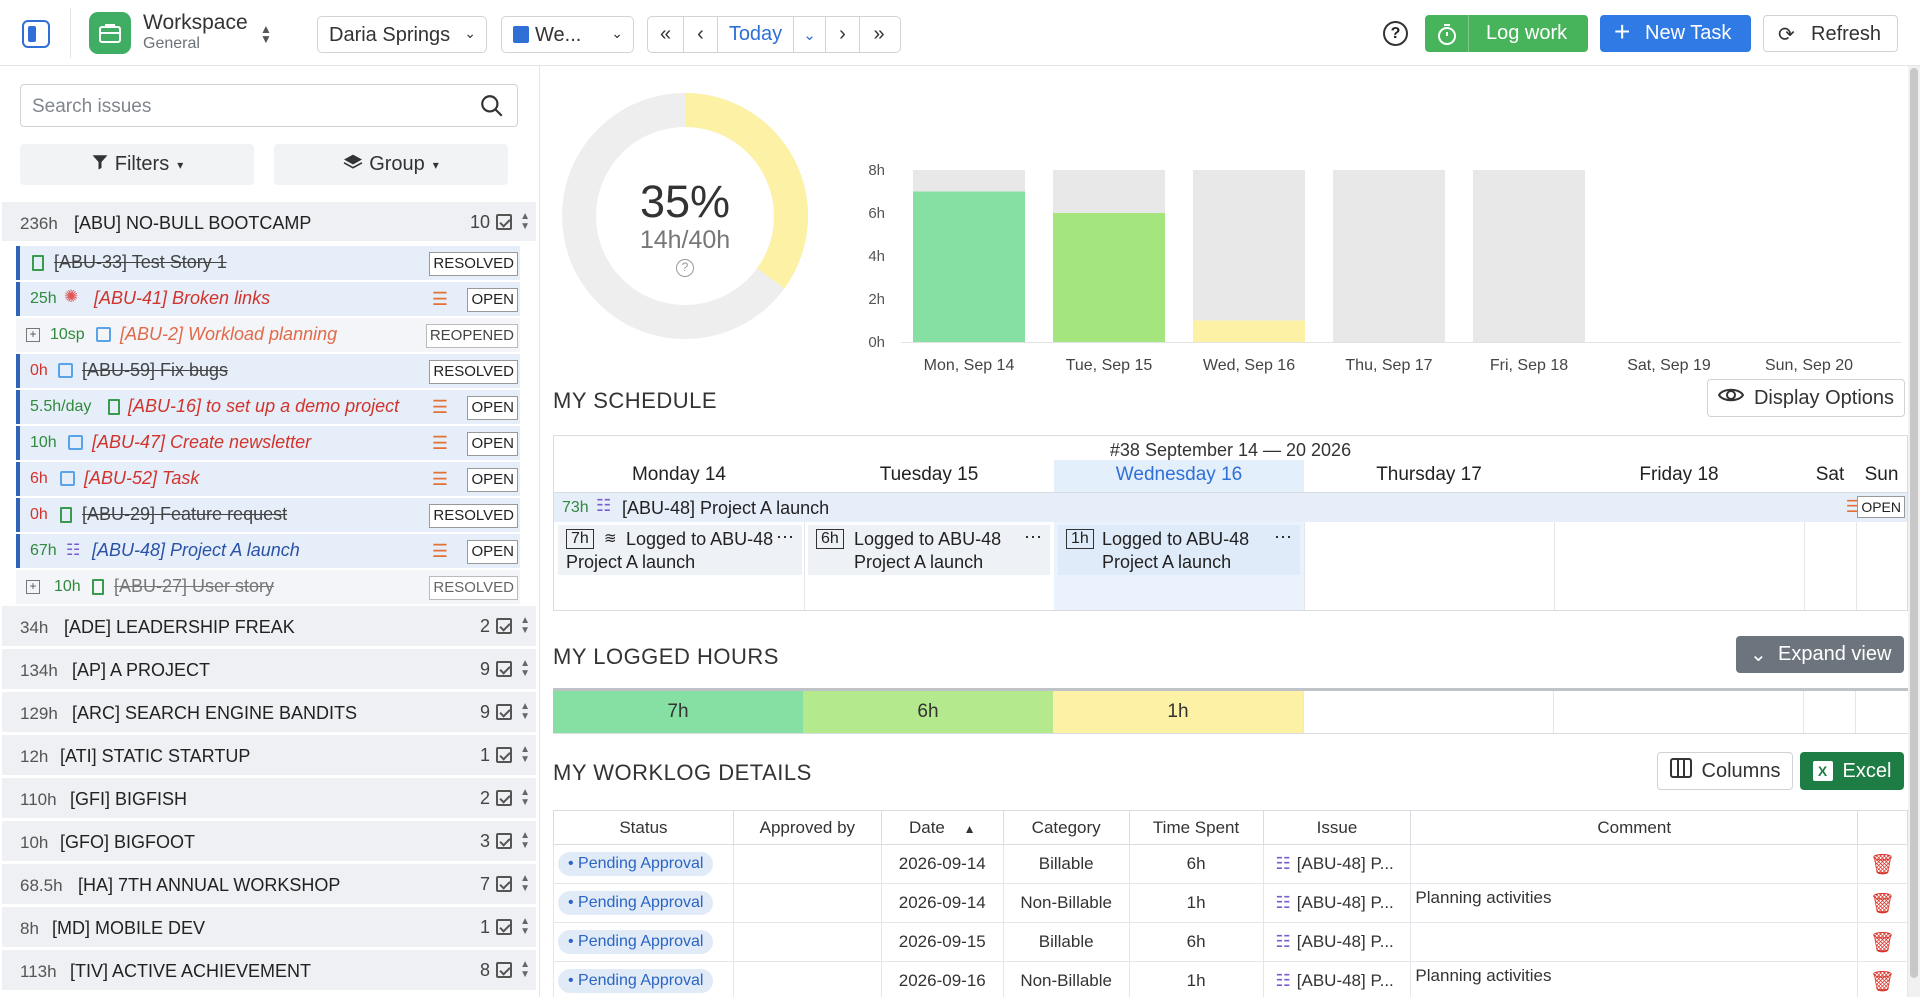 This screenshot has height=997, width=1920. Describe the element at coordinates (1914, 523) in the screenshot. I see `scrollbar-thumb` at that location.